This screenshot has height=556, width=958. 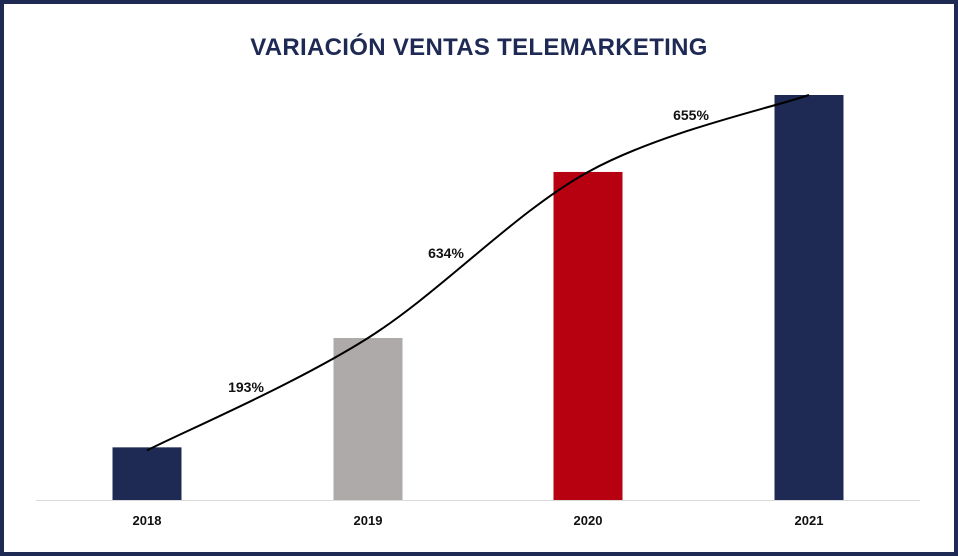 What do you see at coordinates (368, 419) in the screenshot?
I see `bar-2019` at bounding box center [368, 419].